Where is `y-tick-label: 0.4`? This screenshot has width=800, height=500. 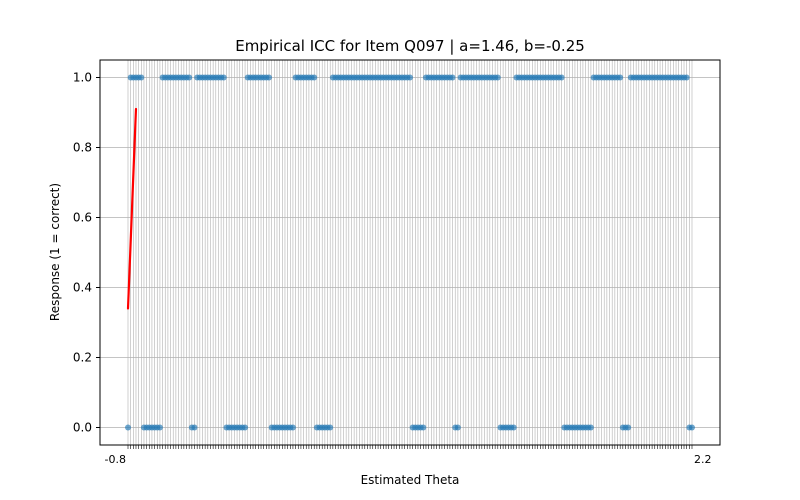 y-tick-label: 0.4 is located at coordinates (82, 288).